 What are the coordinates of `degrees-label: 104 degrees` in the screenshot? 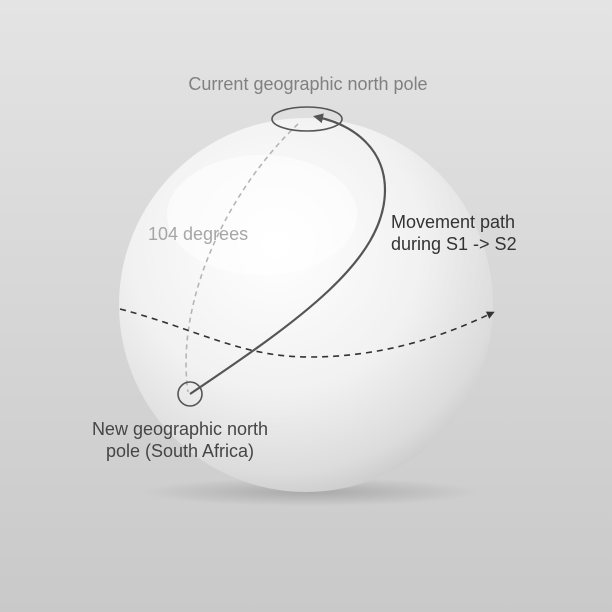 It's located at (198, 234).